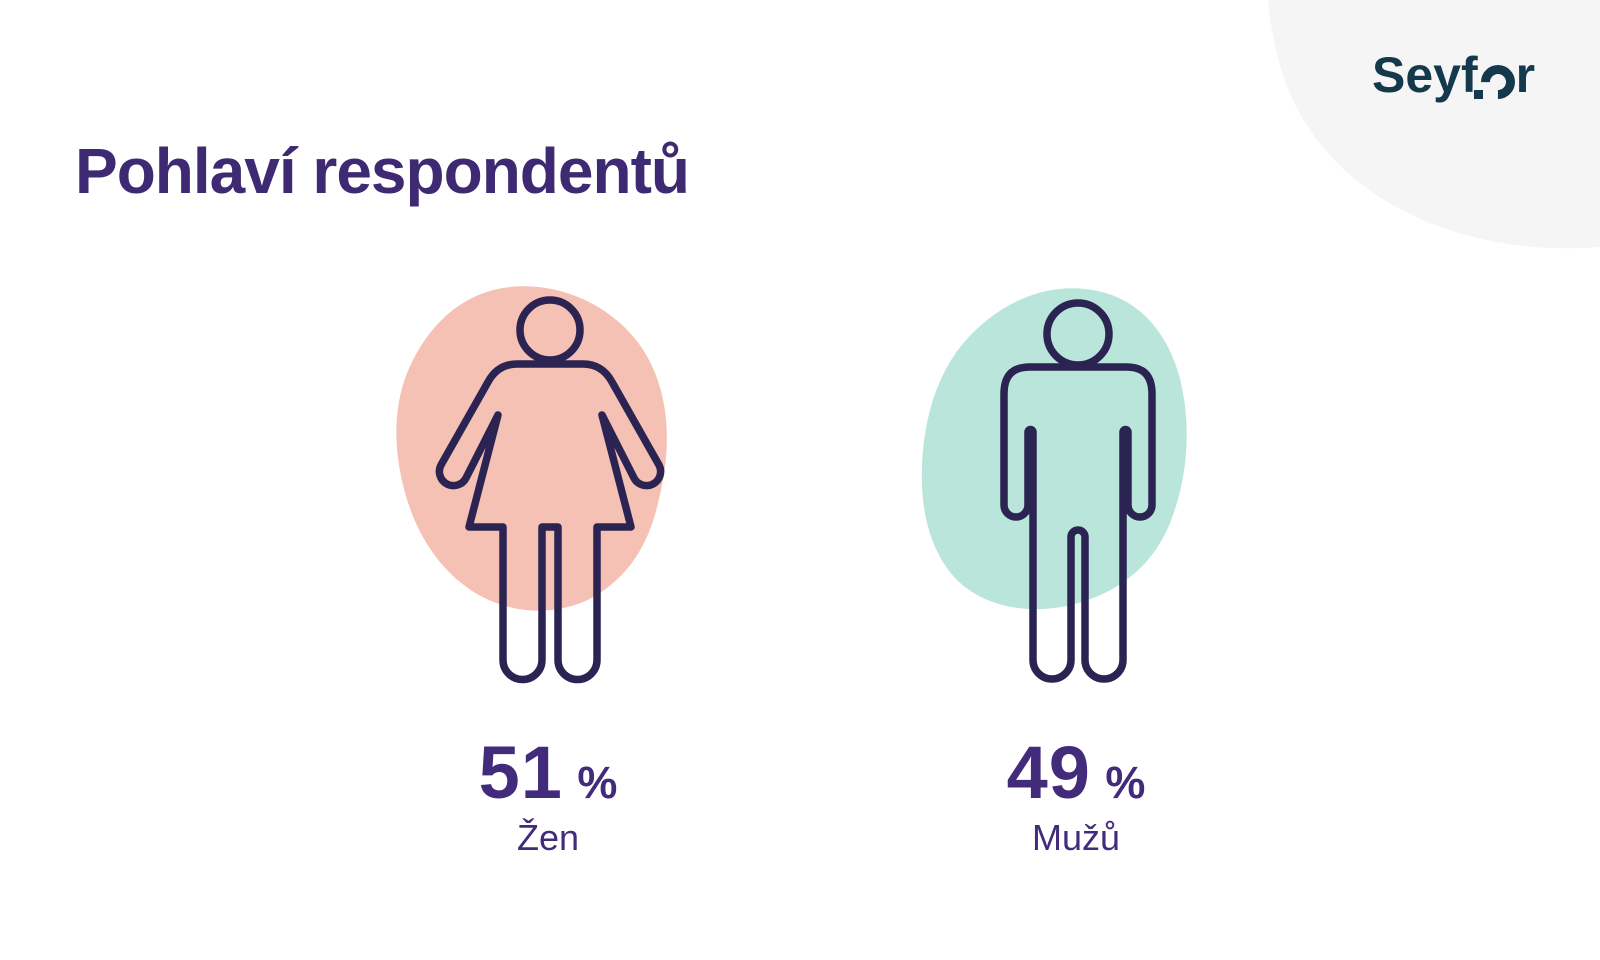 The image size is (1600, 960). Describe the element at coordinates (1076, 837) in the screenshot. I see `stat-men-label: Mužů` at that location.